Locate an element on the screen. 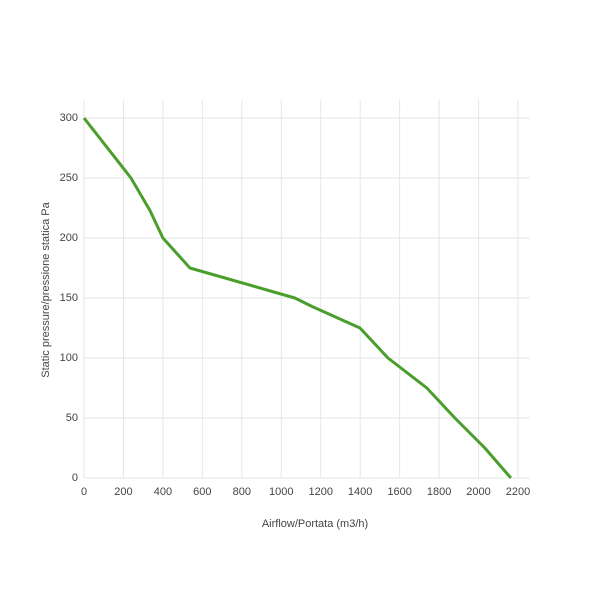  y-tick-label: 100 is located at coordinates (69, 358).